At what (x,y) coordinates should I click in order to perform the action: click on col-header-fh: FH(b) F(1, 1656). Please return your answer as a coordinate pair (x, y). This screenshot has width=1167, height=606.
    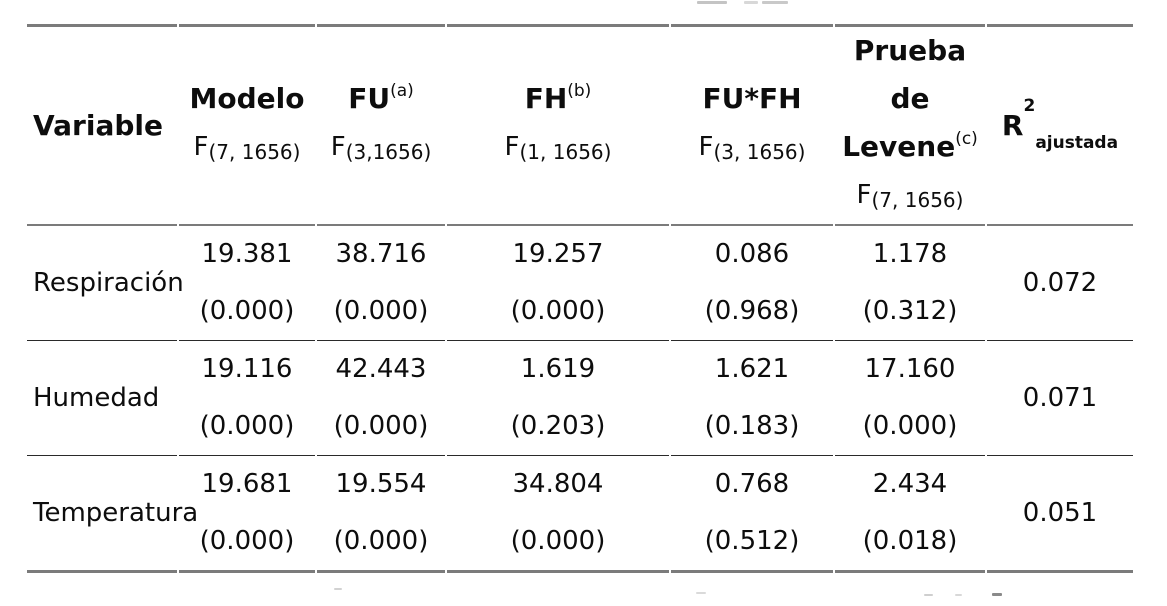
    Looking at the image, I should click on (558, 125).